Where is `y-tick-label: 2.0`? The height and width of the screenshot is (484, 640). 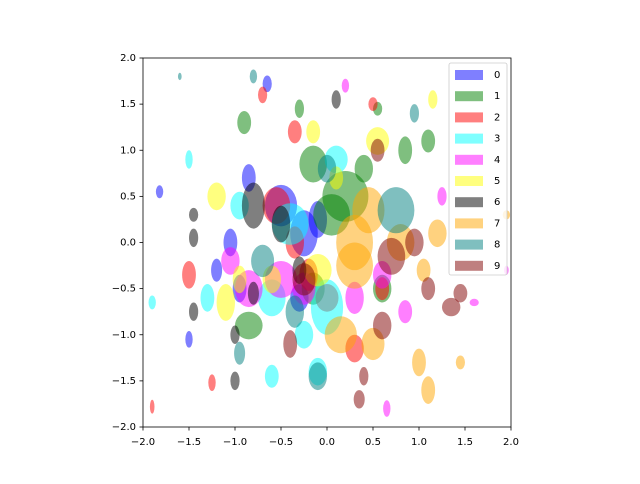 y-tick-label: 2.0 is located at coordinates (128, 58).